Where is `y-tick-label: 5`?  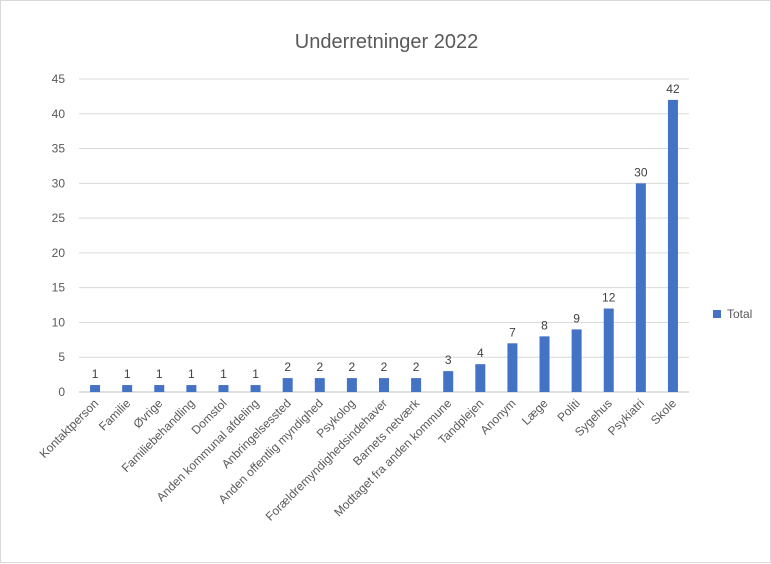
y-tick-label: 5 is located at coordinates (61, 357).